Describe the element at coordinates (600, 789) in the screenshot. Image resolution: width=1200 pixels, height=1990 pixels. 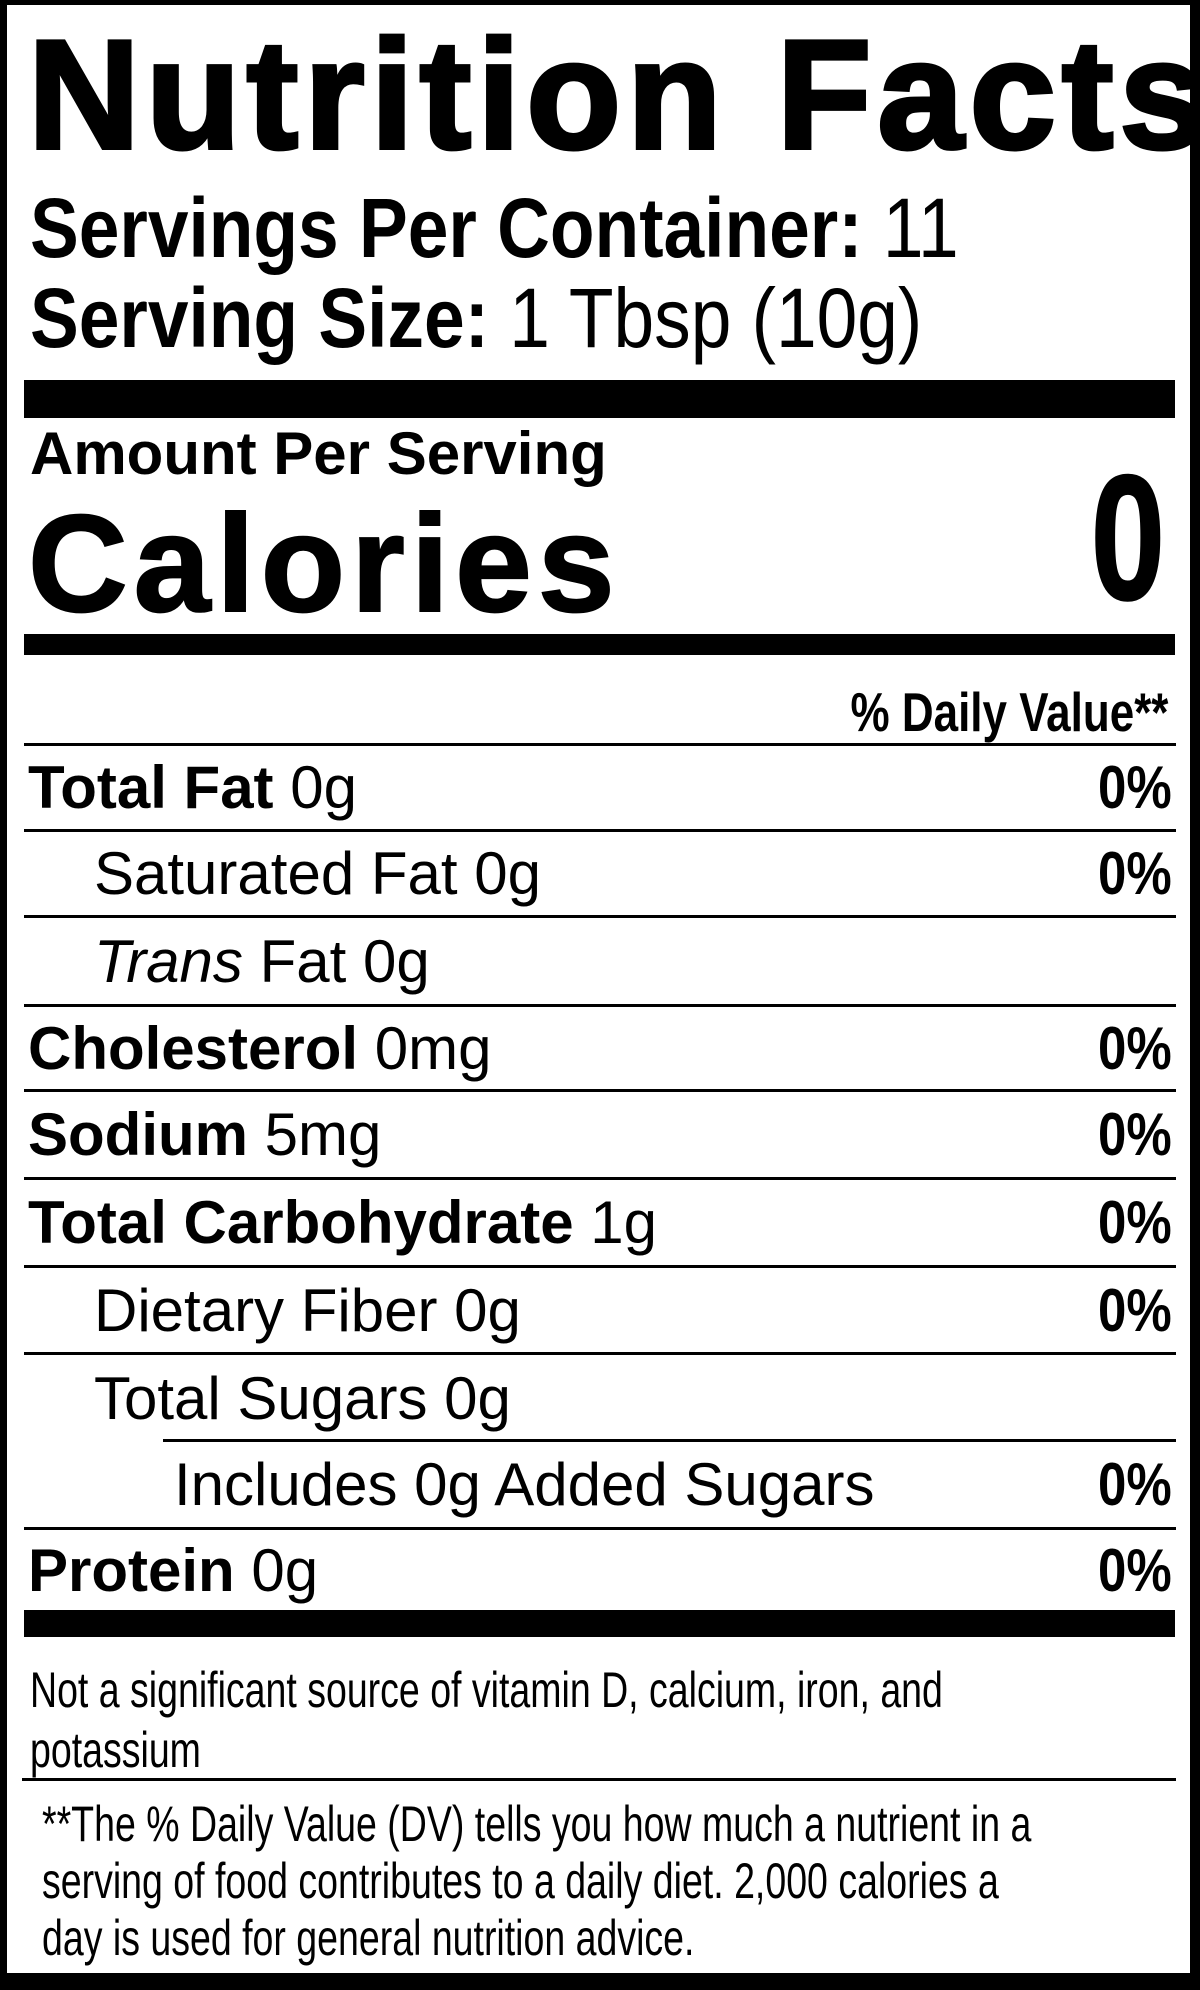
I see `row-total-fat: Total Fat 0g 0%` at that location.